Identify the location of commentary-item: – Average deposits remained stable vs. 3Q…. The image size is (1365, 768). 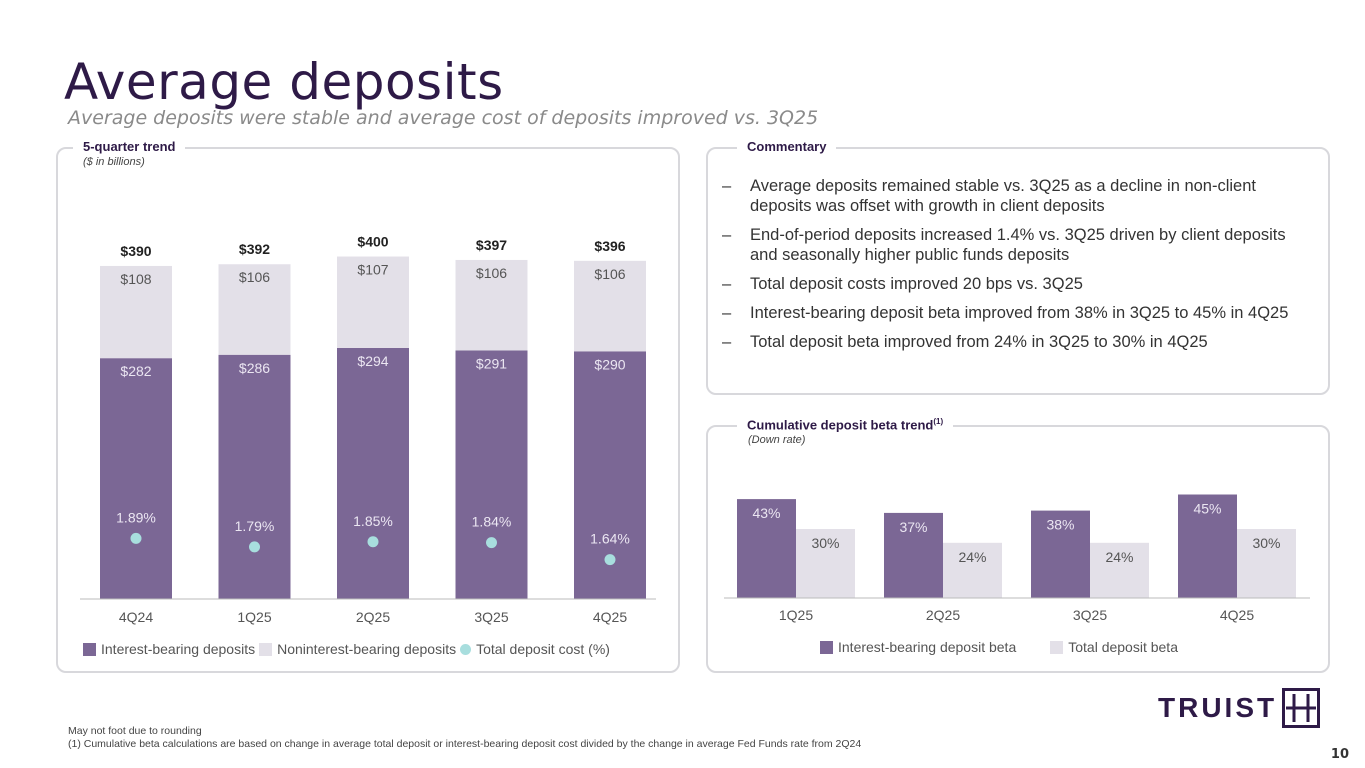
(989, 196).